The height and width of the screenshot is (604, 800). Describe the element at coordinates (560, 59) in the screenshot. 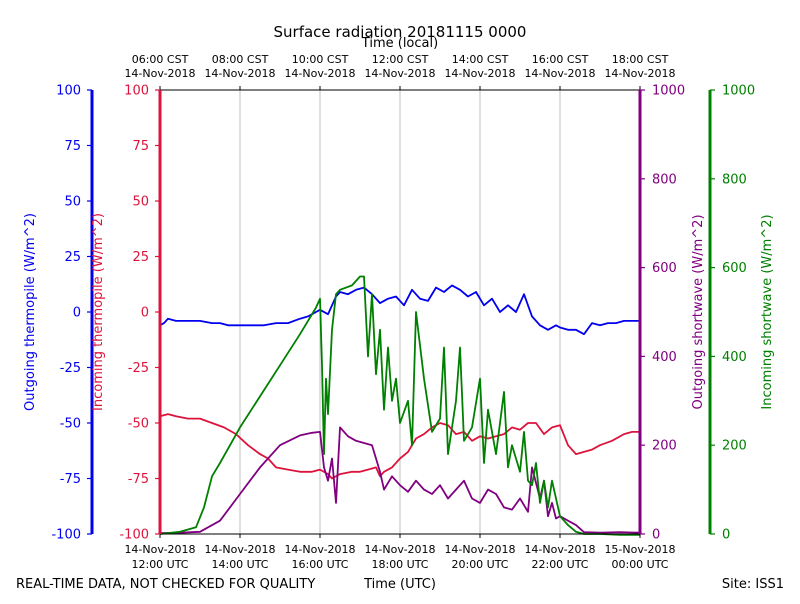

I see `top-x-tick-label-time: 16:00 CST` at that location.